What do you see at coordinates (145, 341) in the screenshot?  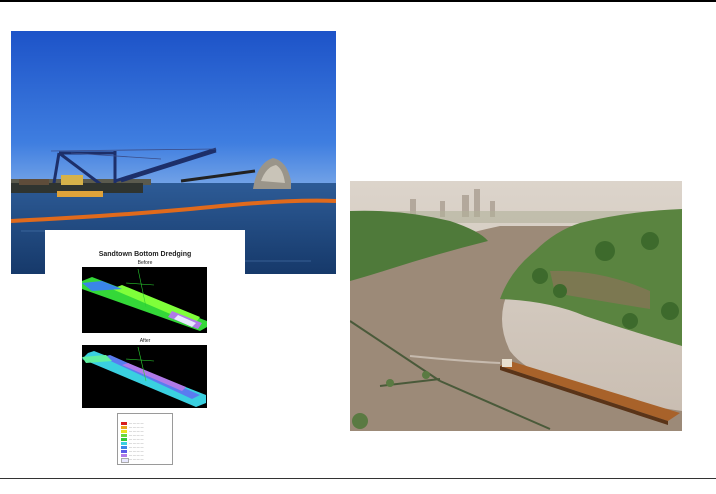 I see `survey-after-label: After` at bounding box center [145, 341].